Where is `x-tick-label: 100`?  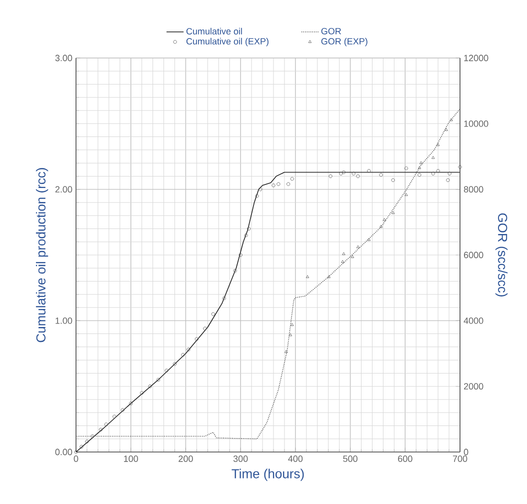
x-tick-label: 100 is located at coordinates (131, 459).